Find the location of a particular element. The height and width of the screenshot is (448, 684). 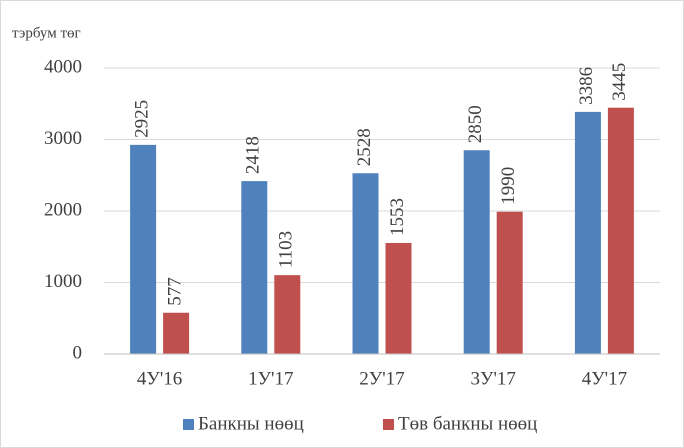

y-tick-label: 1000 is located at coordinates (63, 281).